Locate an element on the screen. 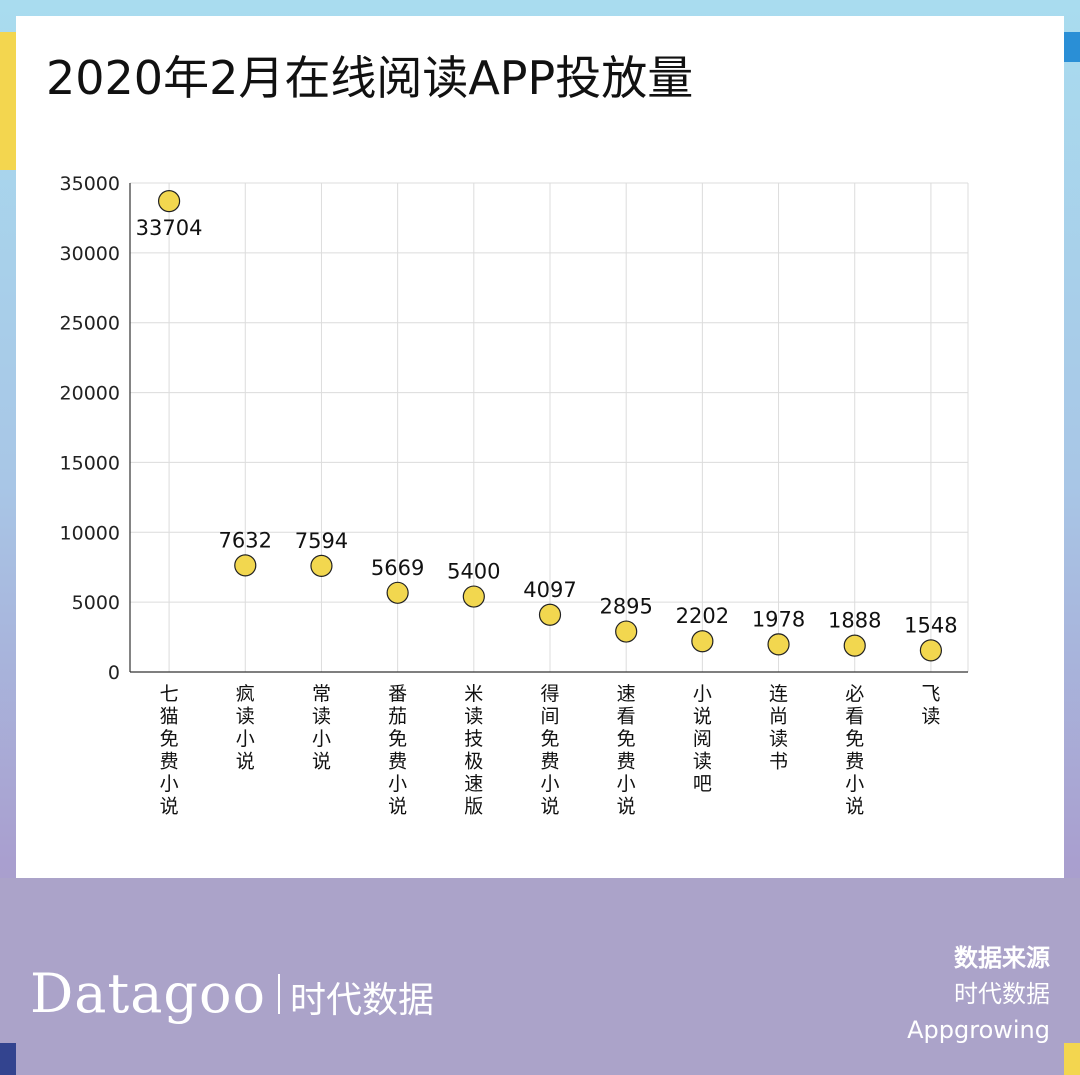 Image resolution: width=1080 pixels, height=1075 pixels. x-tick-label: 得间免费小说 is located at coordinates (549, 750).